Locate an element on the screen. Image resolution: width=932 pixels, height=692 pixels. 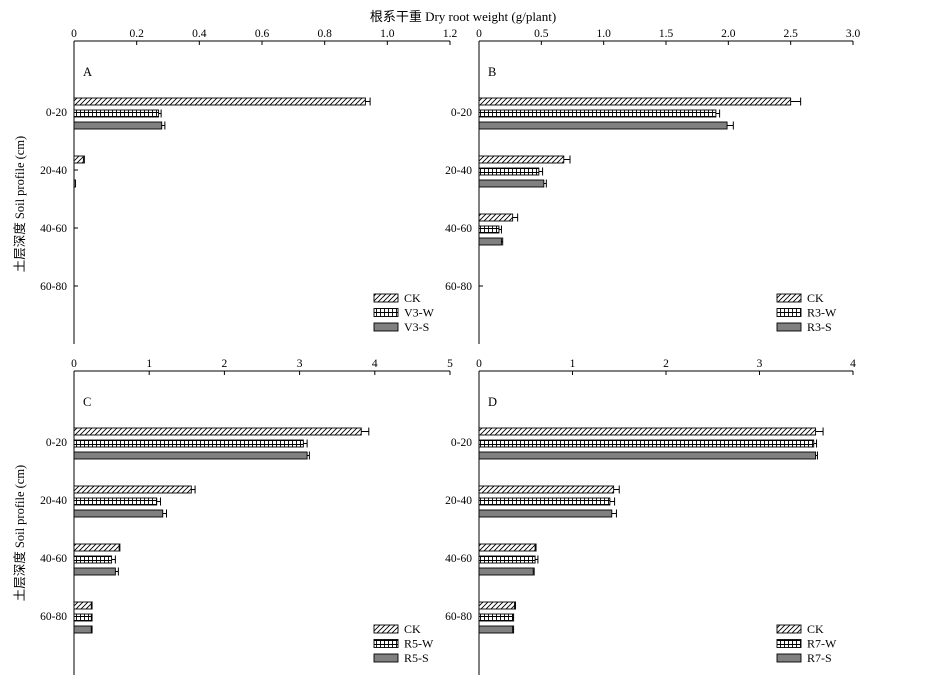
panel-letter: C is located at coordinates (87, 402).